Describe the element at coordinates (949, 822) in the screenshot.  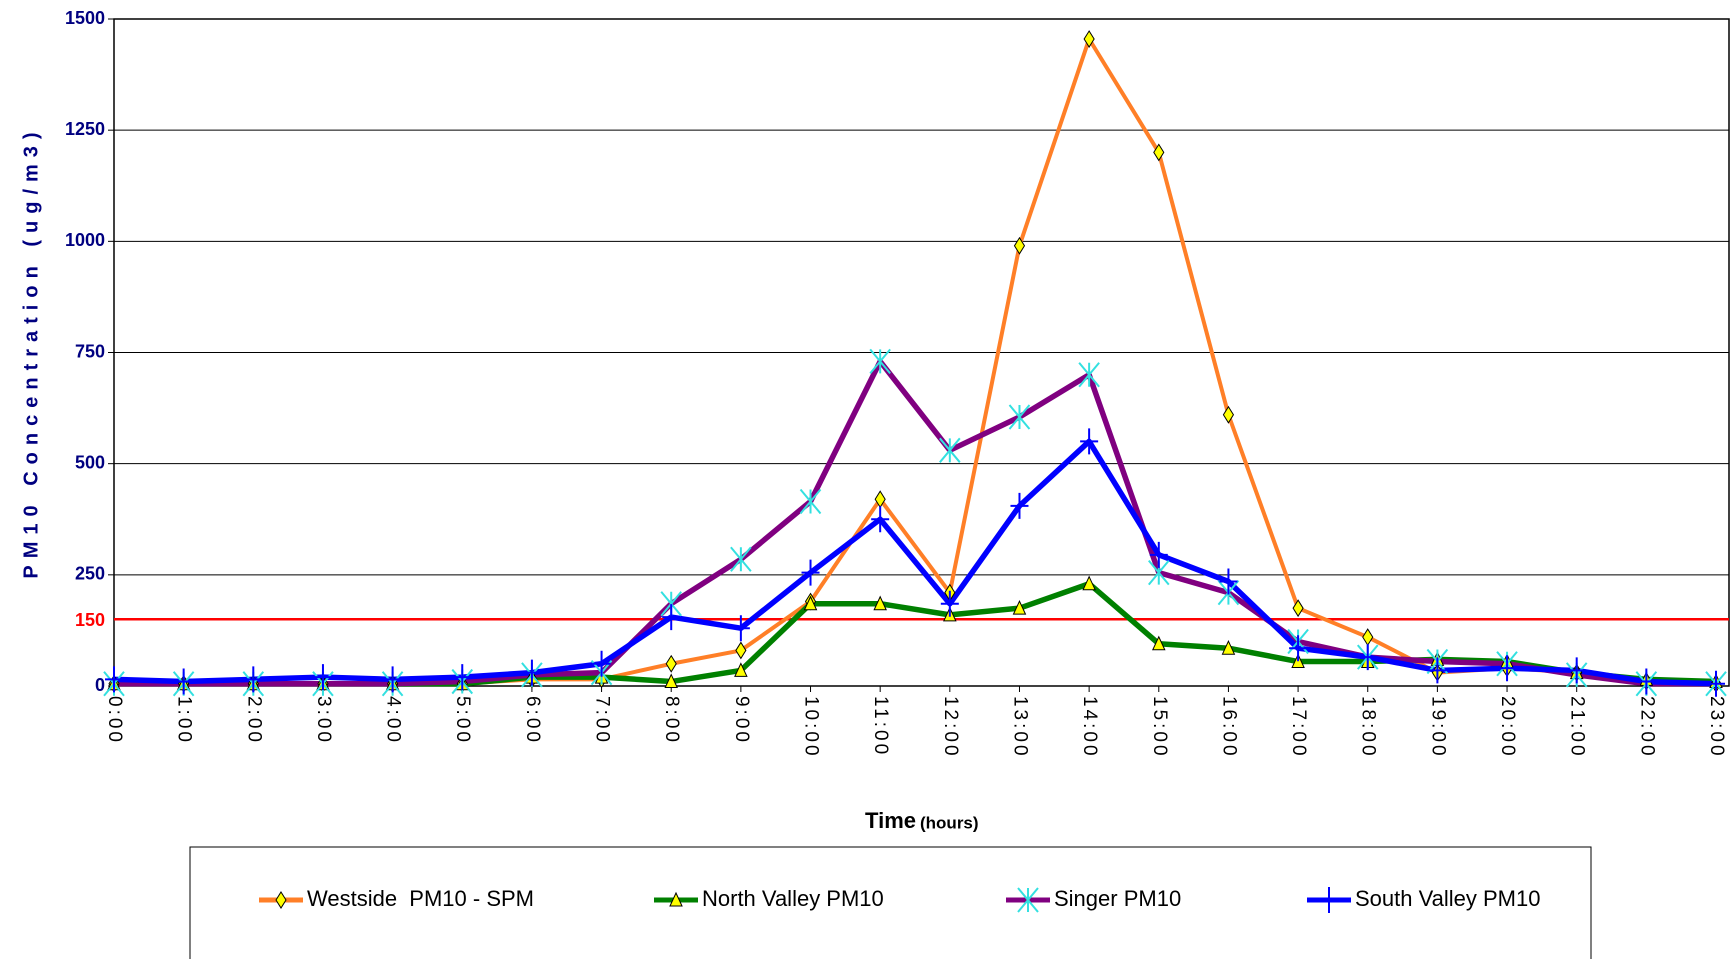
I see `x-axis-unit: (hours)` at that location.